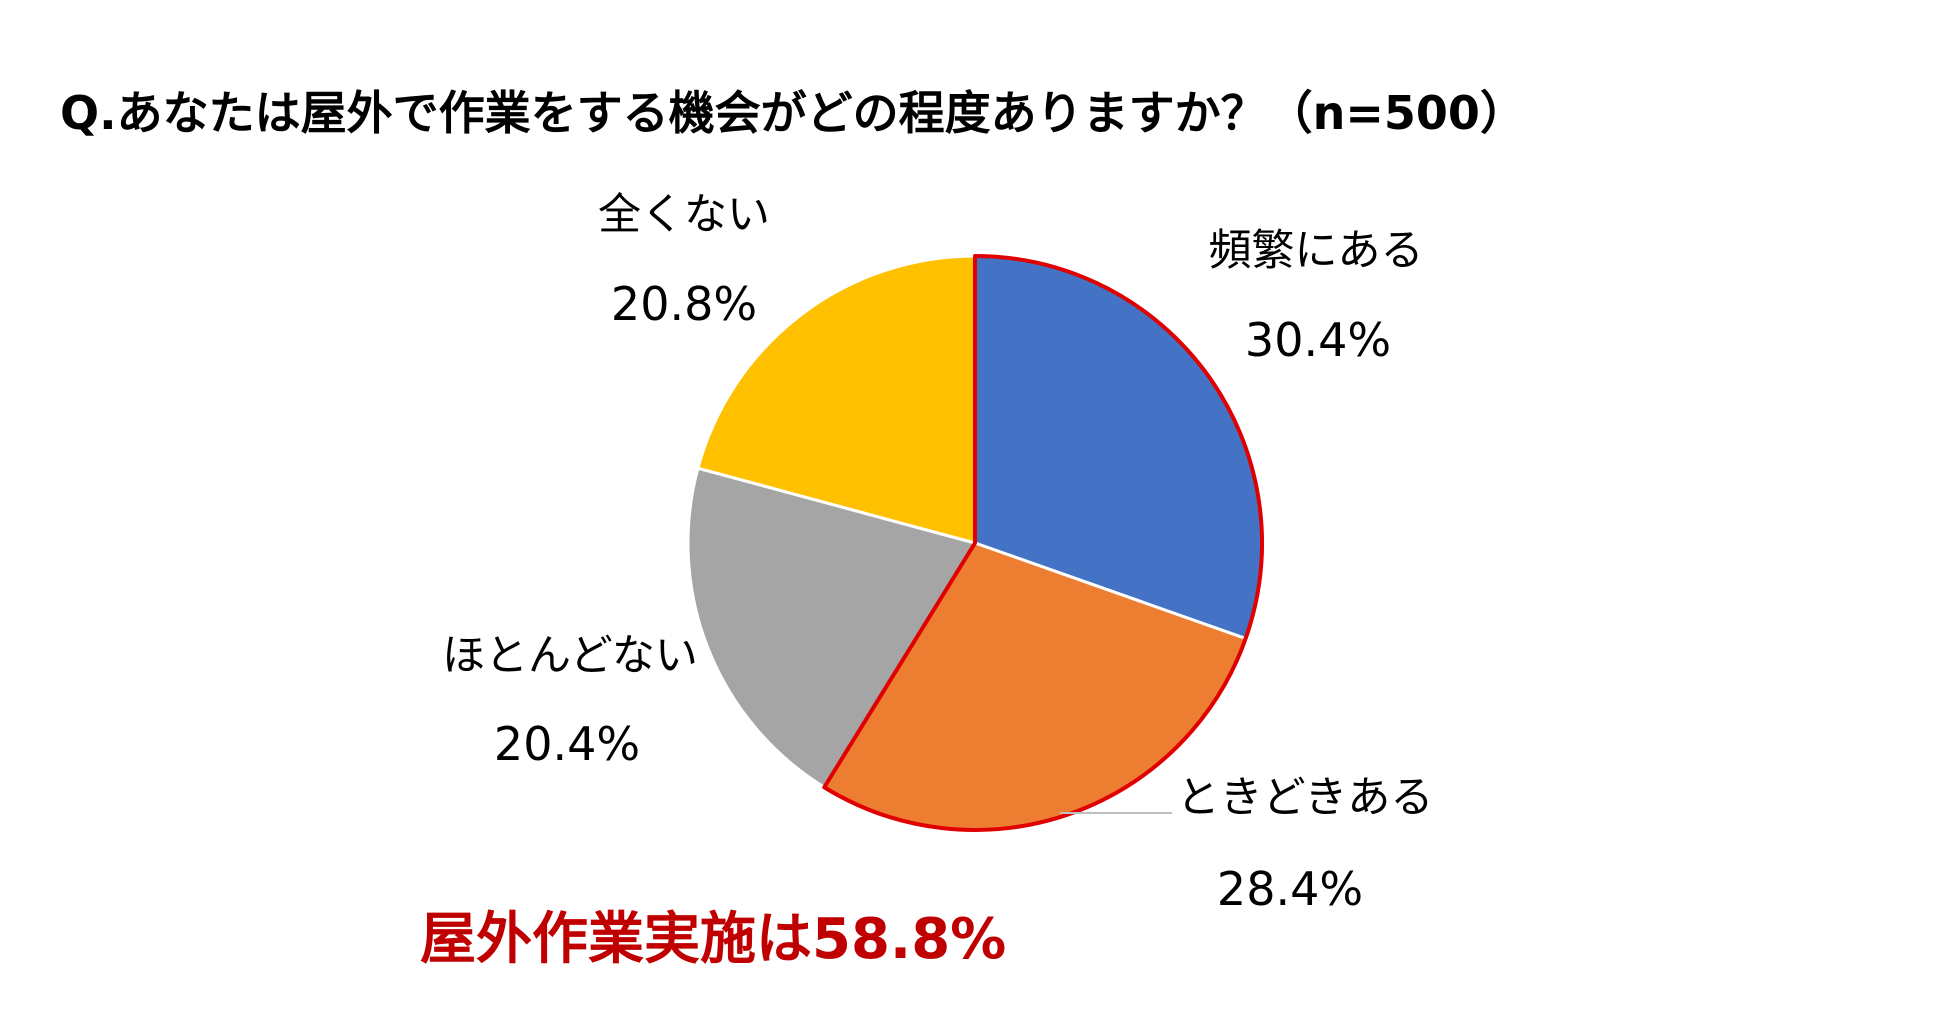  Describe the element at coordinates (713, 939) in the screenshot. I see `summary-annotation: 屋外作業実施は58.8%` at that location.